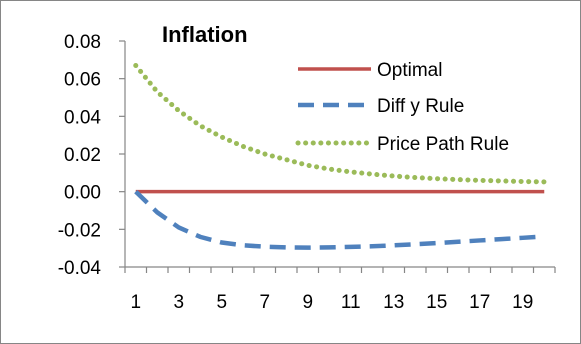 This screenshot has width=581, height=344. I want to click on x-tick-label: 15, so click(436, 302).